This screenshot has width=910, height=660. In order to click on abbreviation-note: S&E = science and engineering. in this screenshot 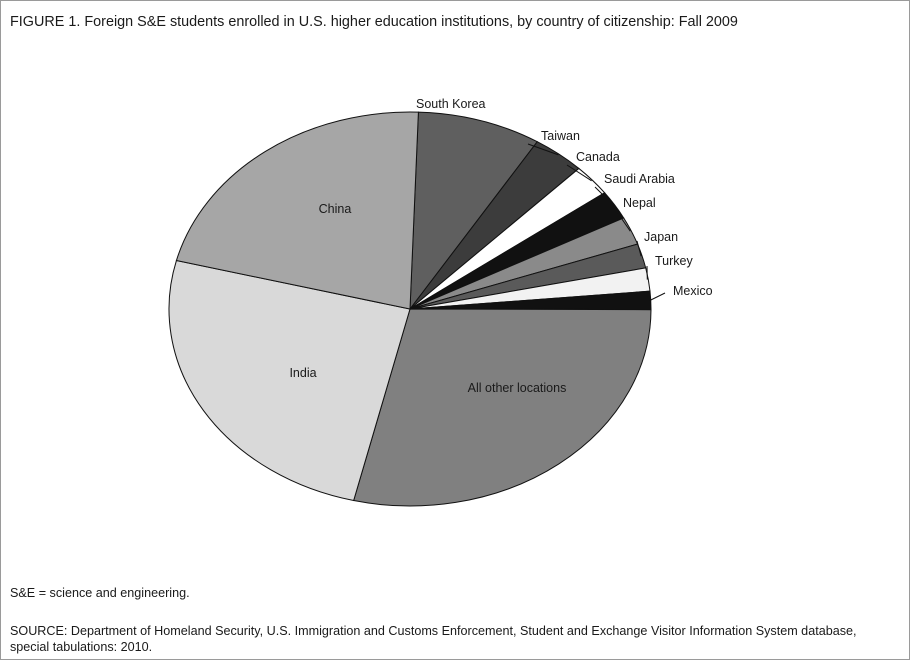, I will do `click(100, 593)`.